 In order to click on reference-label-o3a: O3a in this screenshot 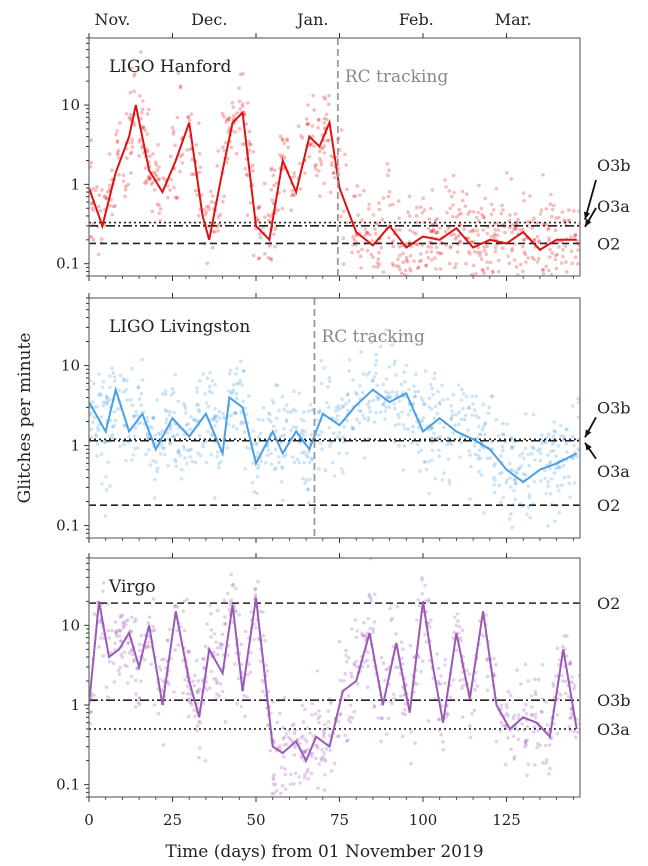, I will do `click(613, 471)`.